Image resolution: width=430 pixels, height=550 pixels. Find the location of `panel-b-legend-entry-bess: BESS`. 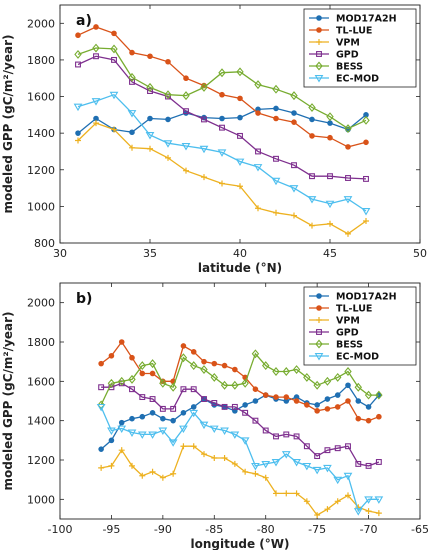

panel-b-legend-entry-bess: BESS is located at coordinates (336, 345).